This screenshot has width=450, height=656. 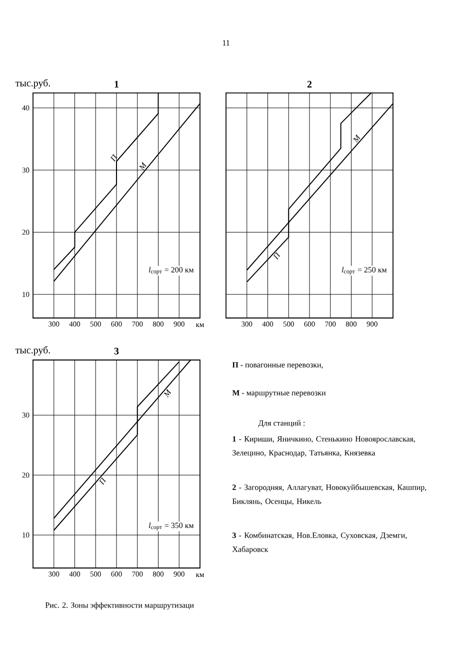 What do you see at coordinates (309, 84) in the screenshot?
I see `chart-title: 2` at bounding box center [309, 84].